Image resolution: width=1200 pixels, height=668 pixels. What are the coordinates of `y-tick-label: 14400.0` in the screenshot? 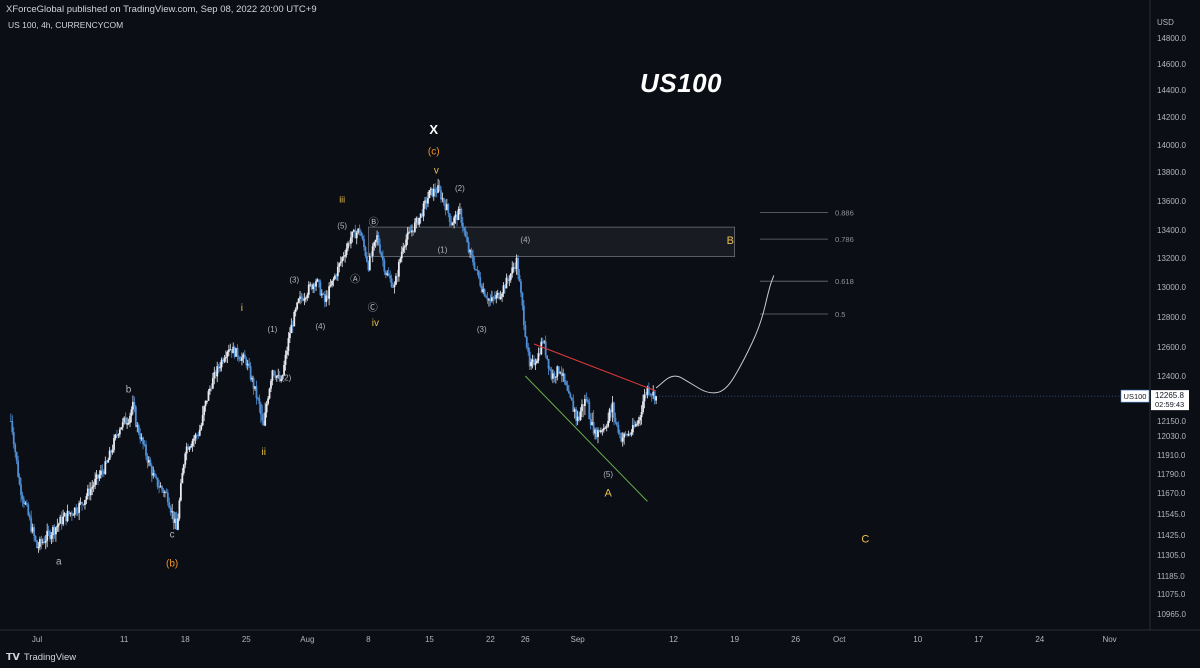 It's located at (1171, 90).